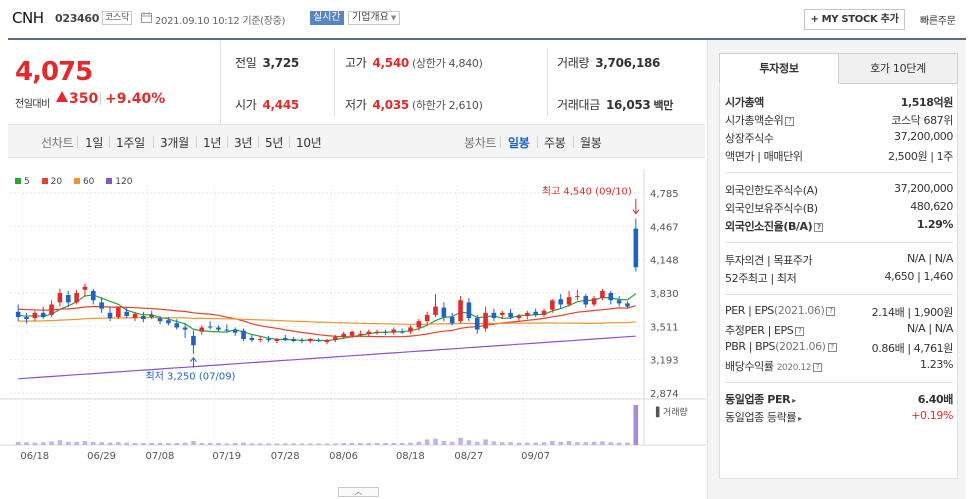  Describe the element at coordinates (839, 172) in the screenshot. I see `section-divider` at that location.